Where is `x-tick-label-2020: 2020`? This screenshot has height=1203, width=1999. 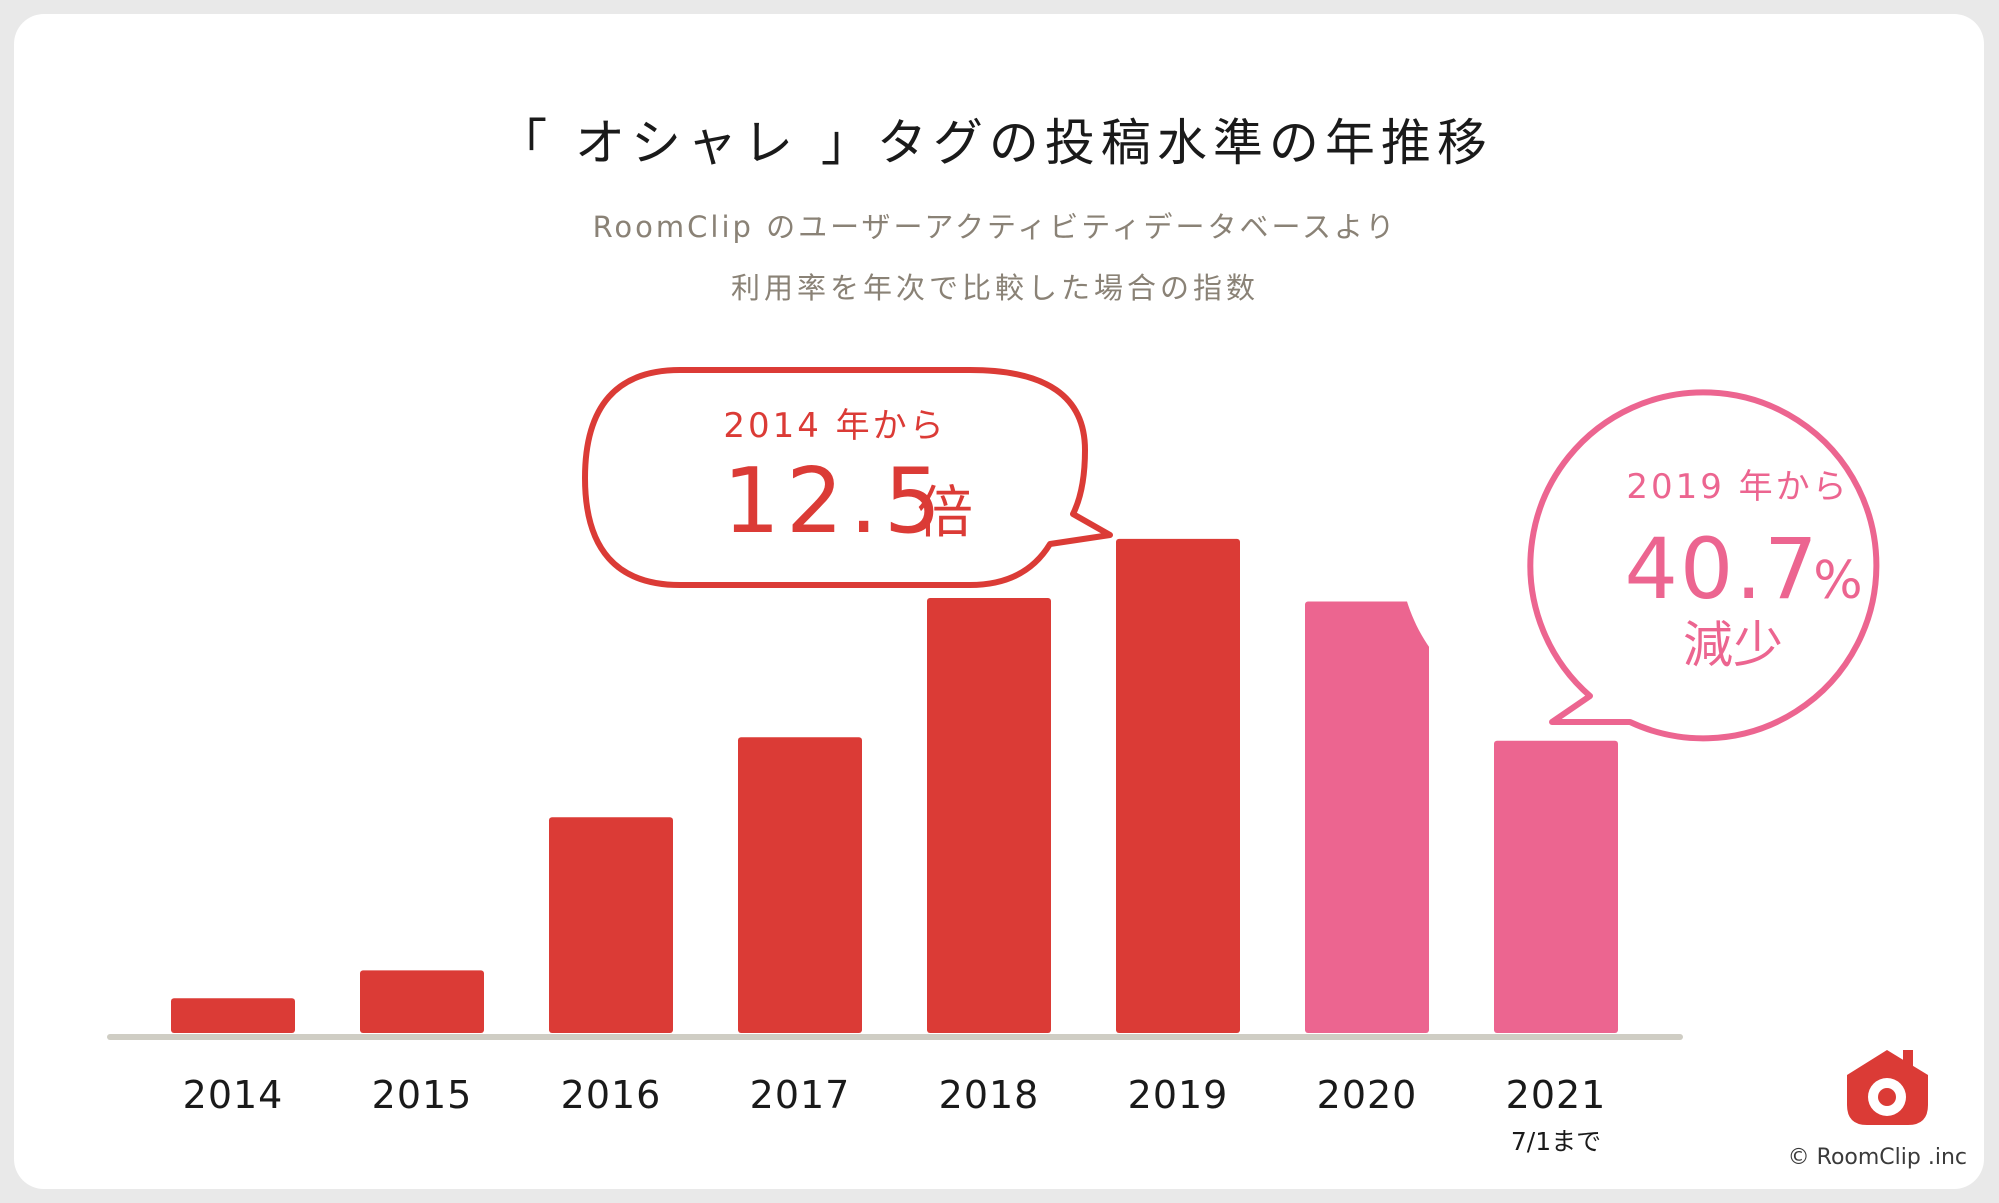
x-tick-label-2020: 2020 is located at coordinates (1367, 1095).